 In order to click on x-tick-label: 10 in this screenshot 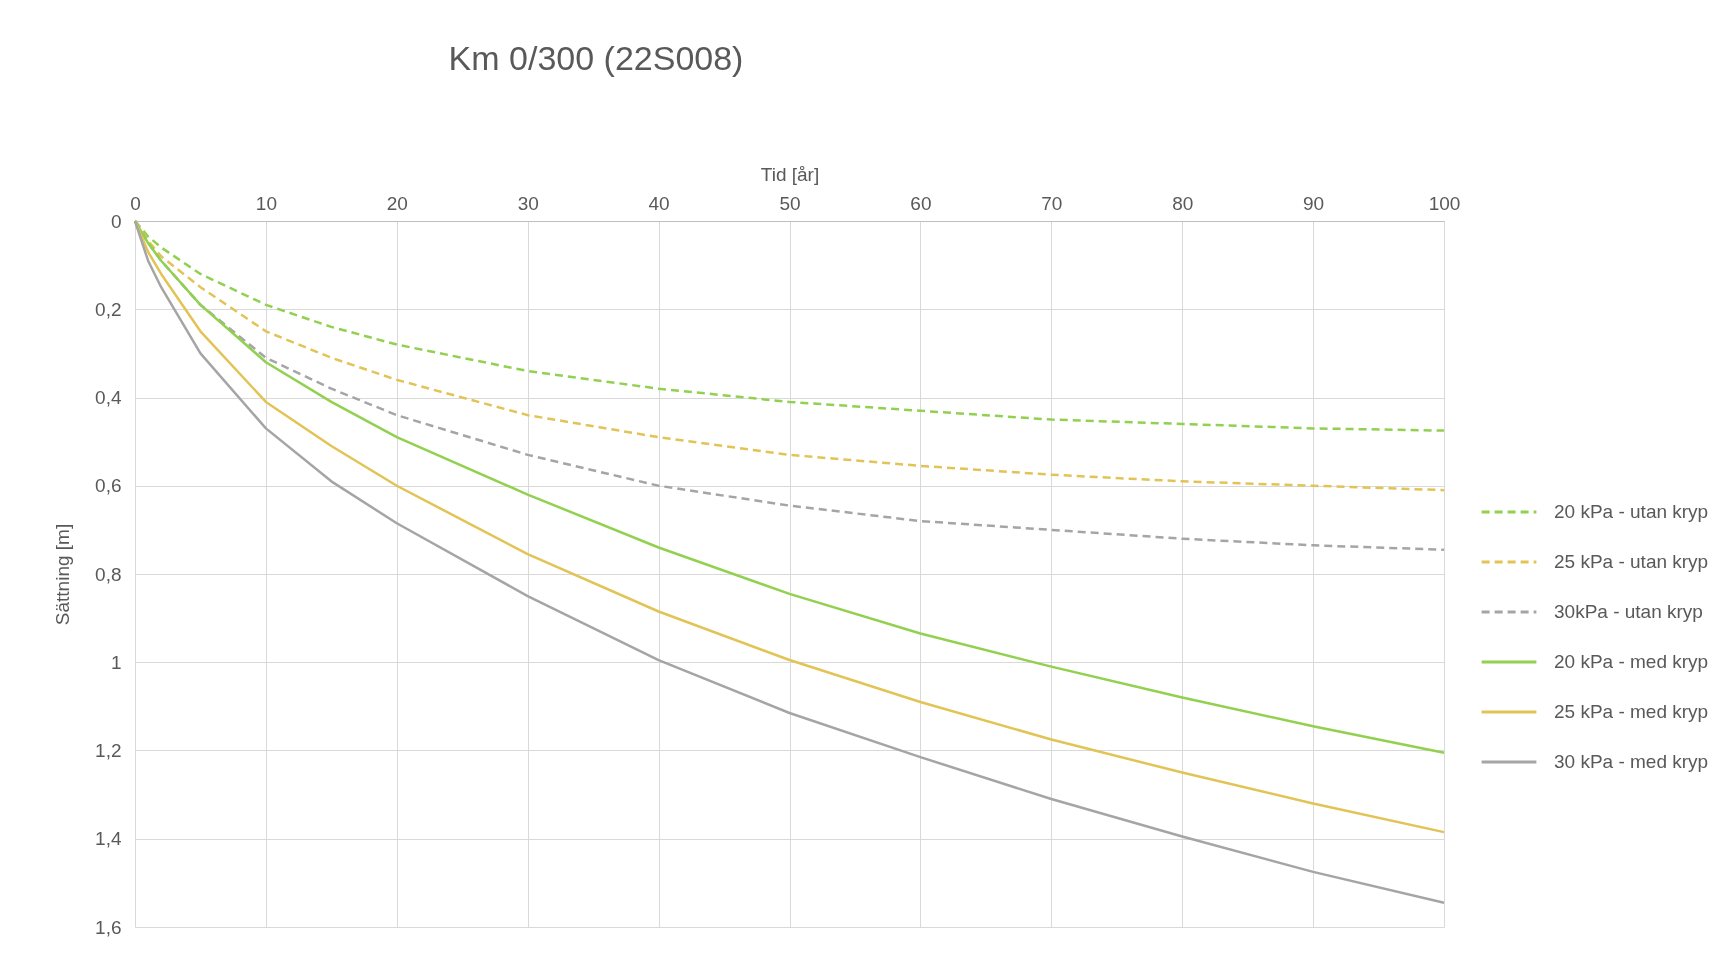, I will do `click(266, 203)`.